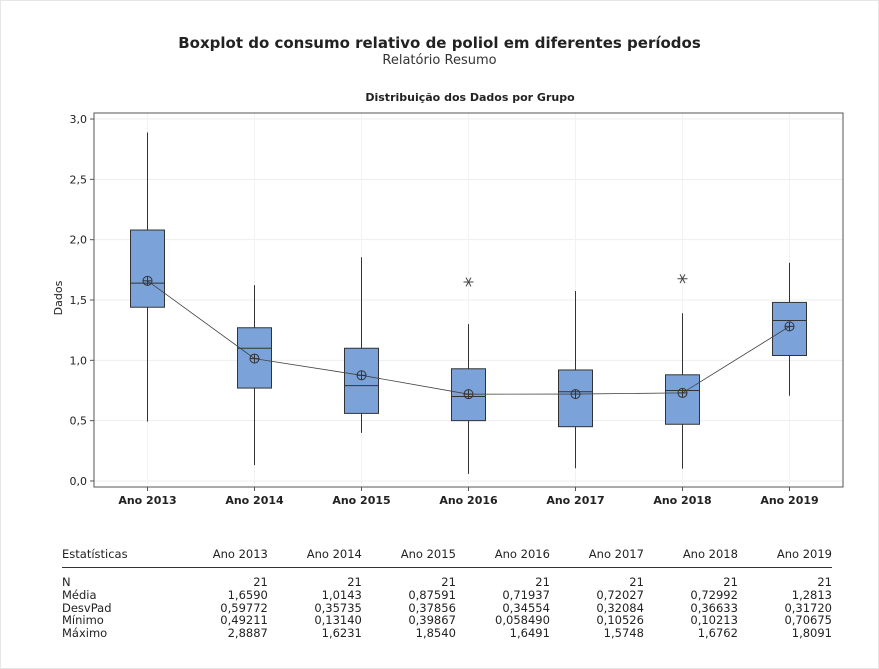  I want to click on report-subtitle: Relatório Resumo, so click(439, 60).